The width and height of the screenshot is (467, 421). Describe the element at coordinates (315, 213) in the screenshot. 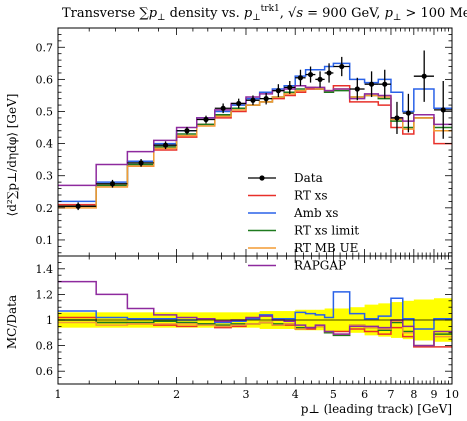

I see `legend-label-amb-xs: Amb xs` at that location.